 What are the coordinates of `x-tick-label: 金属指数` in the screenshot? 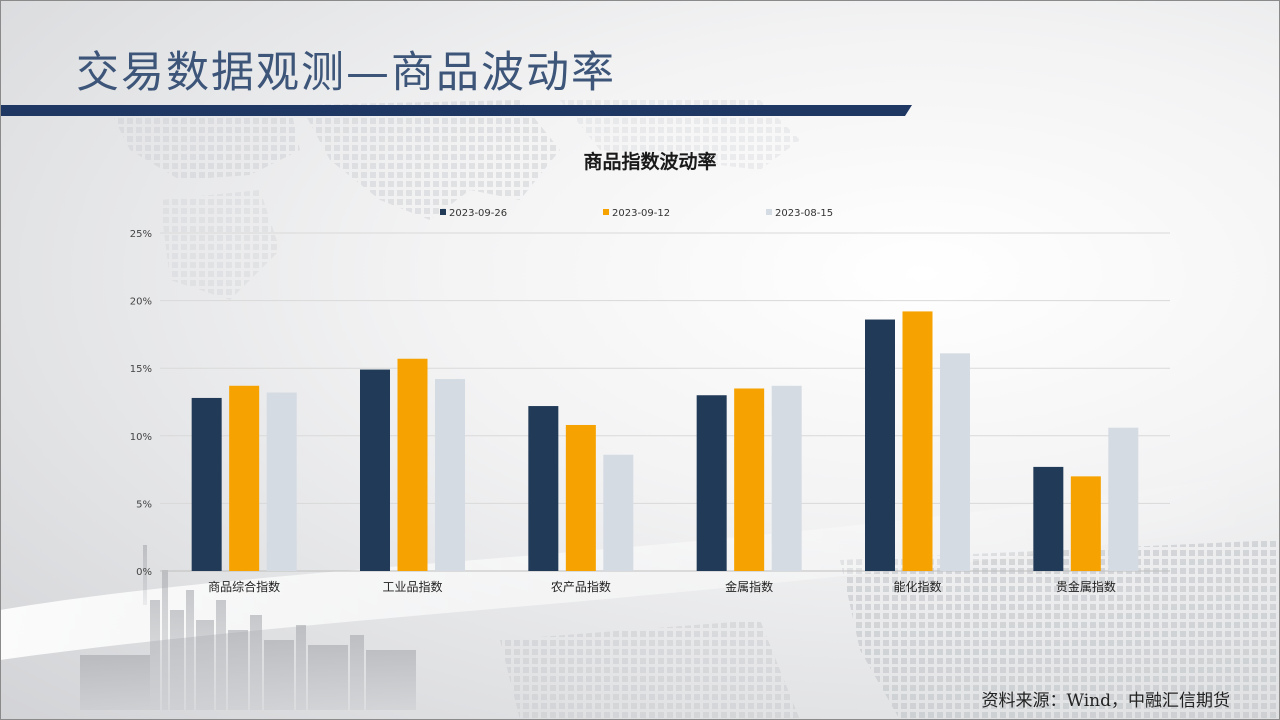 It's located at (749, 586).